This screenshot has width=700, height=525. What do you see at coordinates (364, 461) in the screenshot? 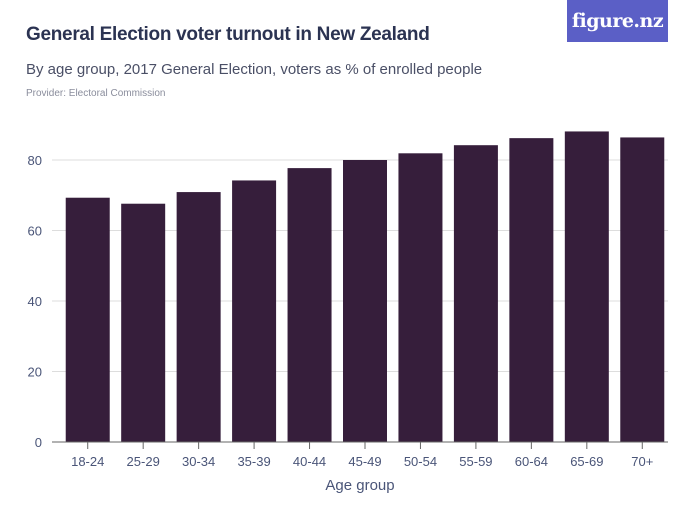
I see `x-tick-label: 45-49` at bounding box center [364, 461].